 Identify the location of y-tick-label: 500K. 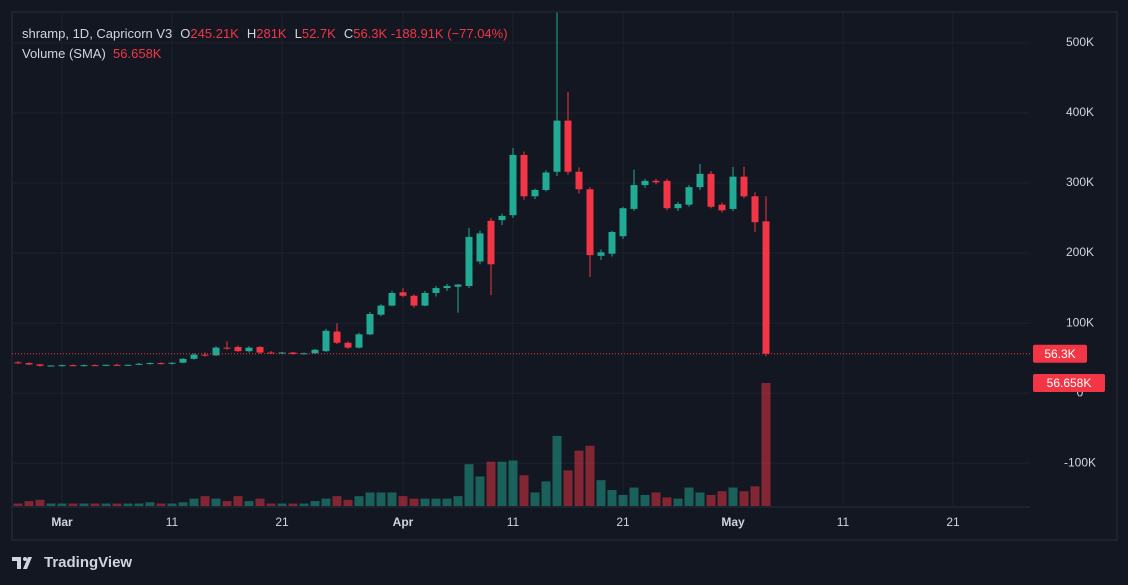
(1080, 42).